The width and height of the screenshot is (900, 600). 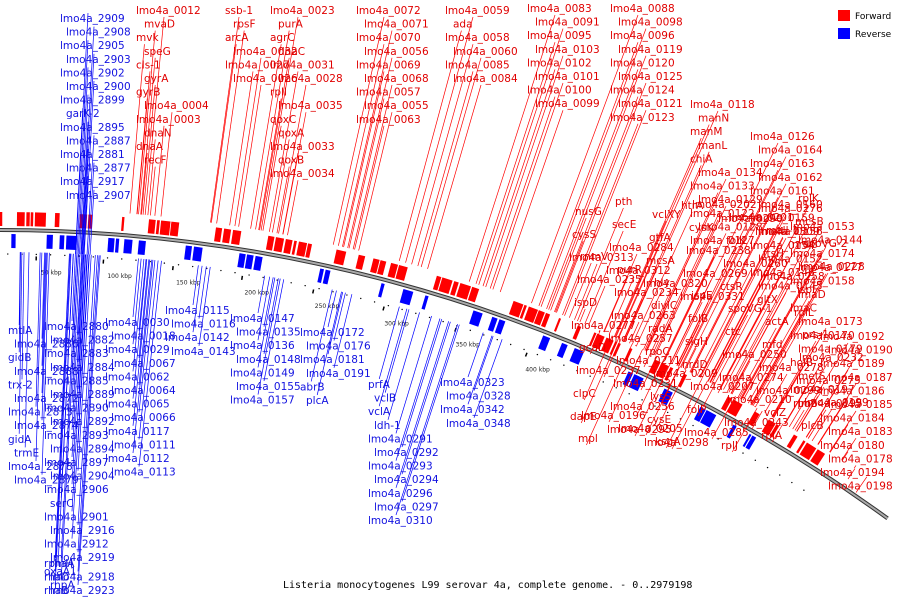 I want to click on reverse-gene-label: oxaA1, so click(x=60, y=572).